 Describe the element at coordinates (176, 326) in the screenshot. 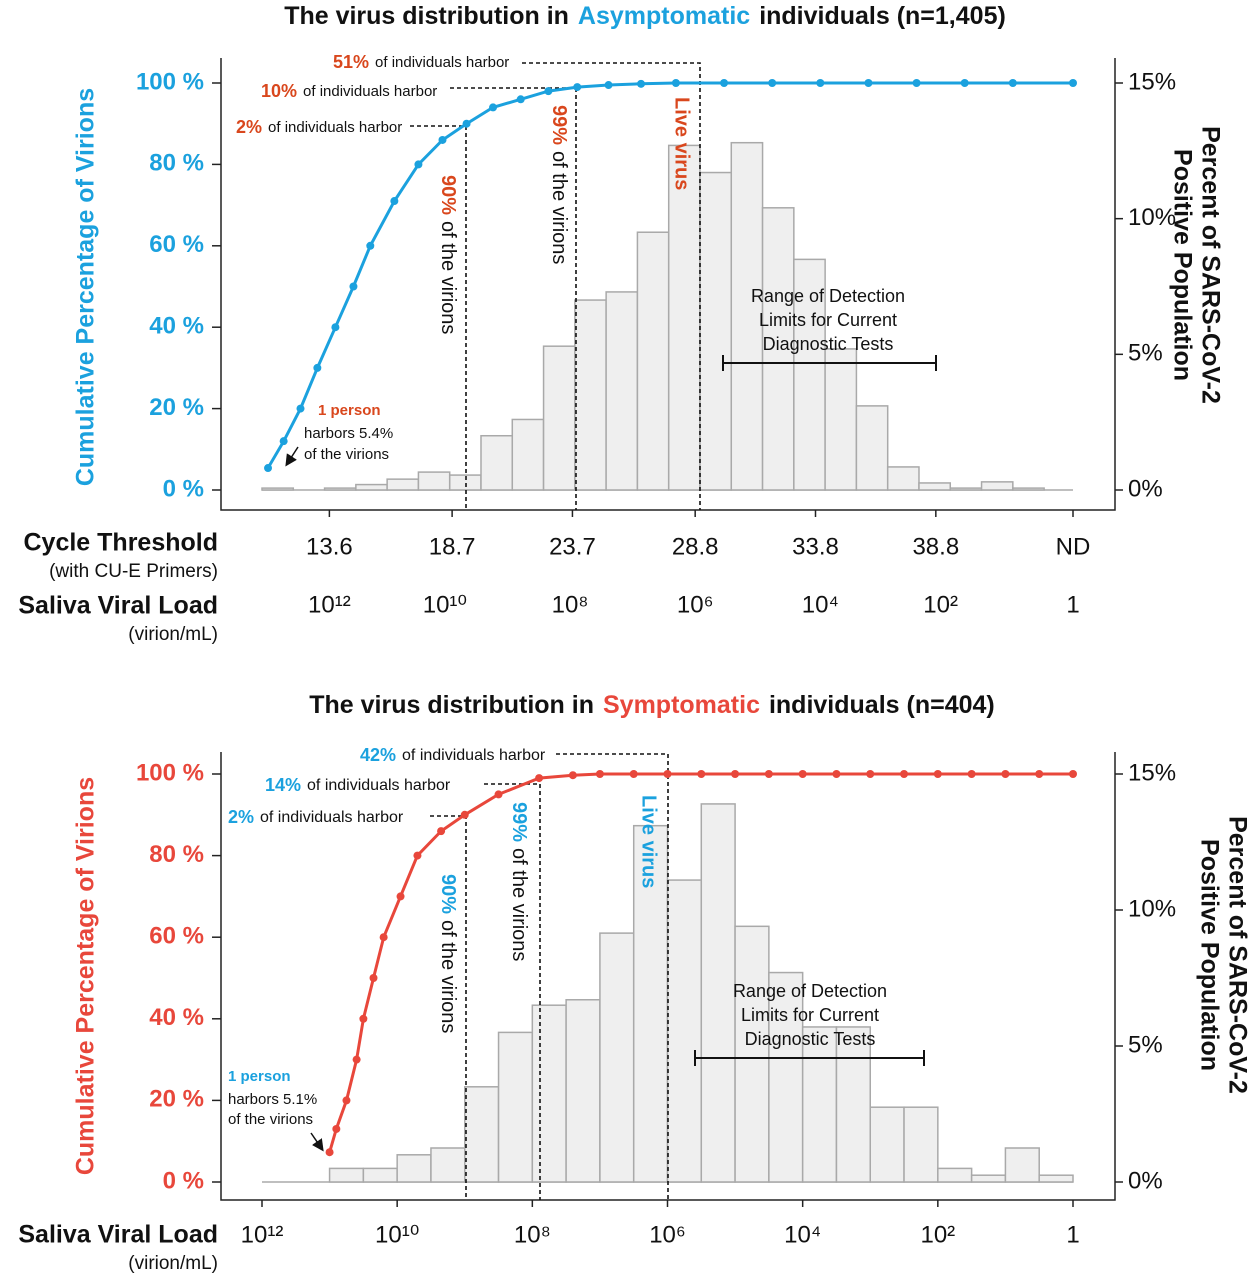

I see `y-tick-label: 40 %` at that location.